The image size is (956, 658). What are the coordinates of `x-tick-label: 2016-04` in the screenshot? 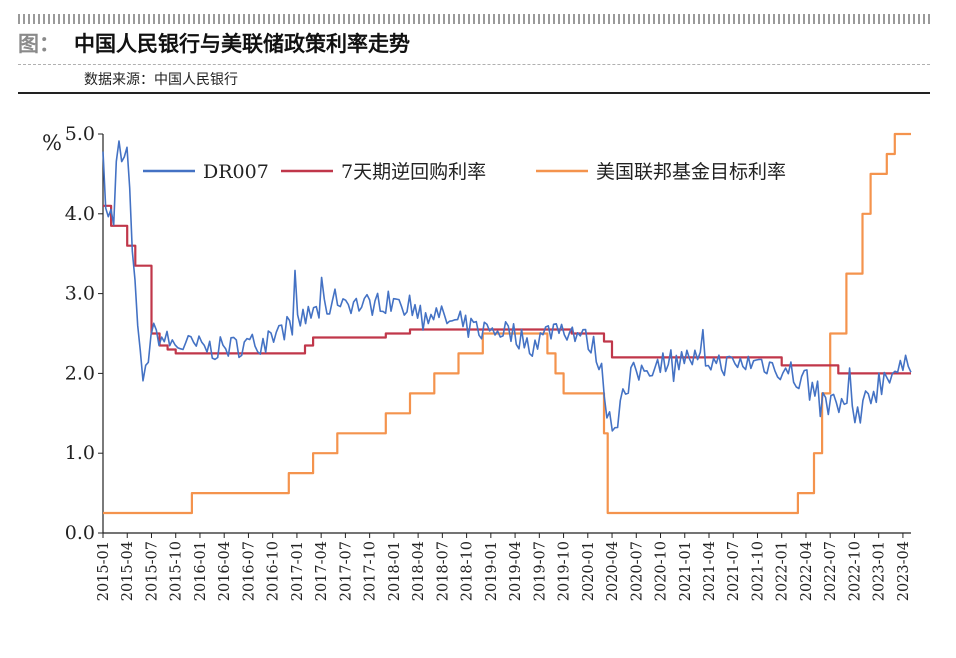 It's located at (225, 571).